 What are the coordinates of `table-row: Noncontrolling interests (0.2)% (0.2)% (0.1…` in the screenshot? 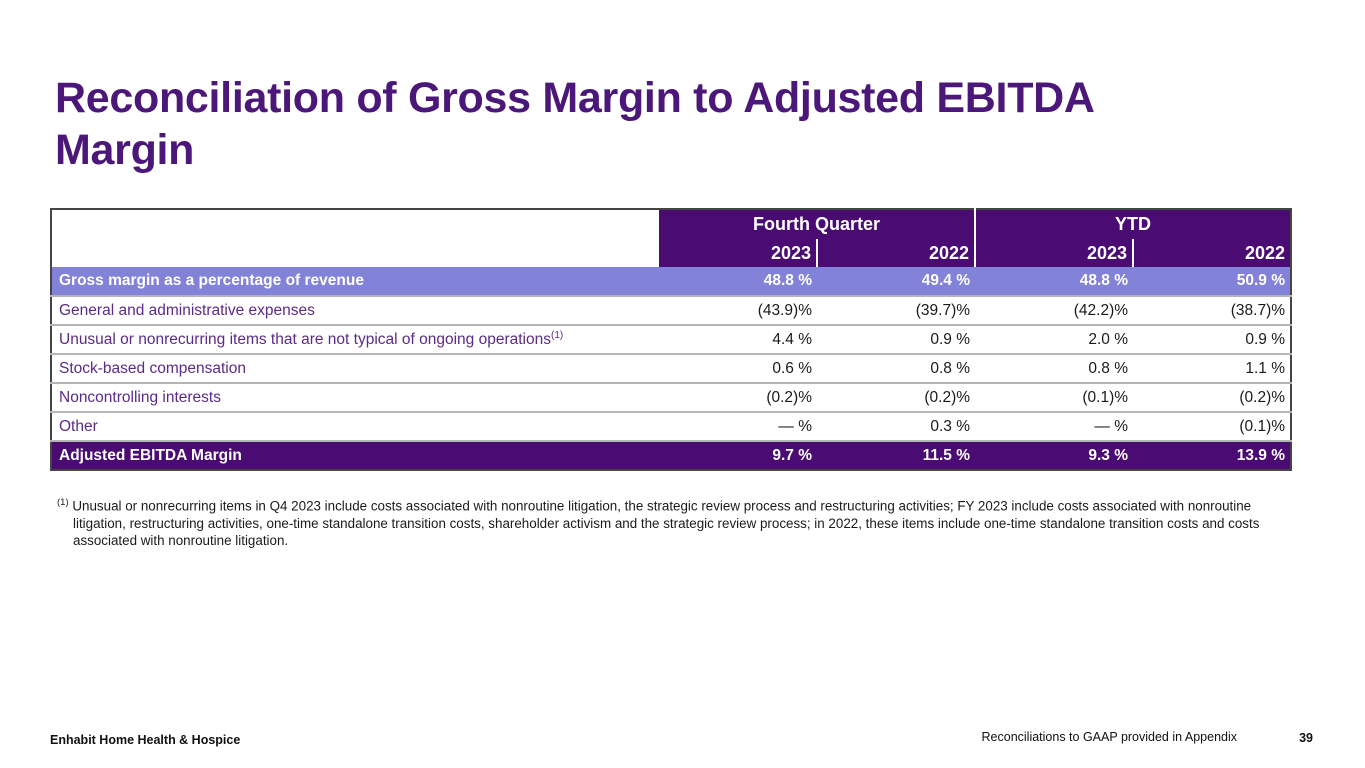 It's located at (671, 397).